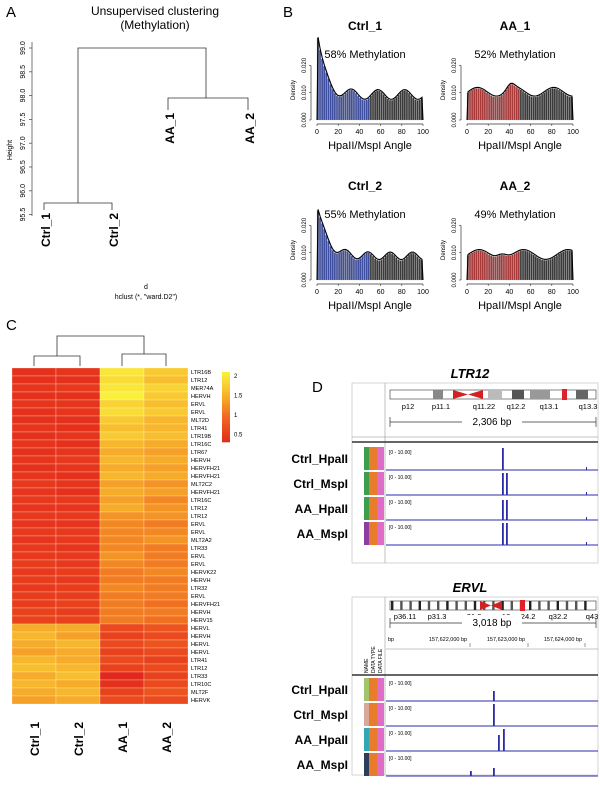 Image resolution: width=600 pixels, height=785 pixels. I want to click on dendro-aa-merge, so click(208, 103).